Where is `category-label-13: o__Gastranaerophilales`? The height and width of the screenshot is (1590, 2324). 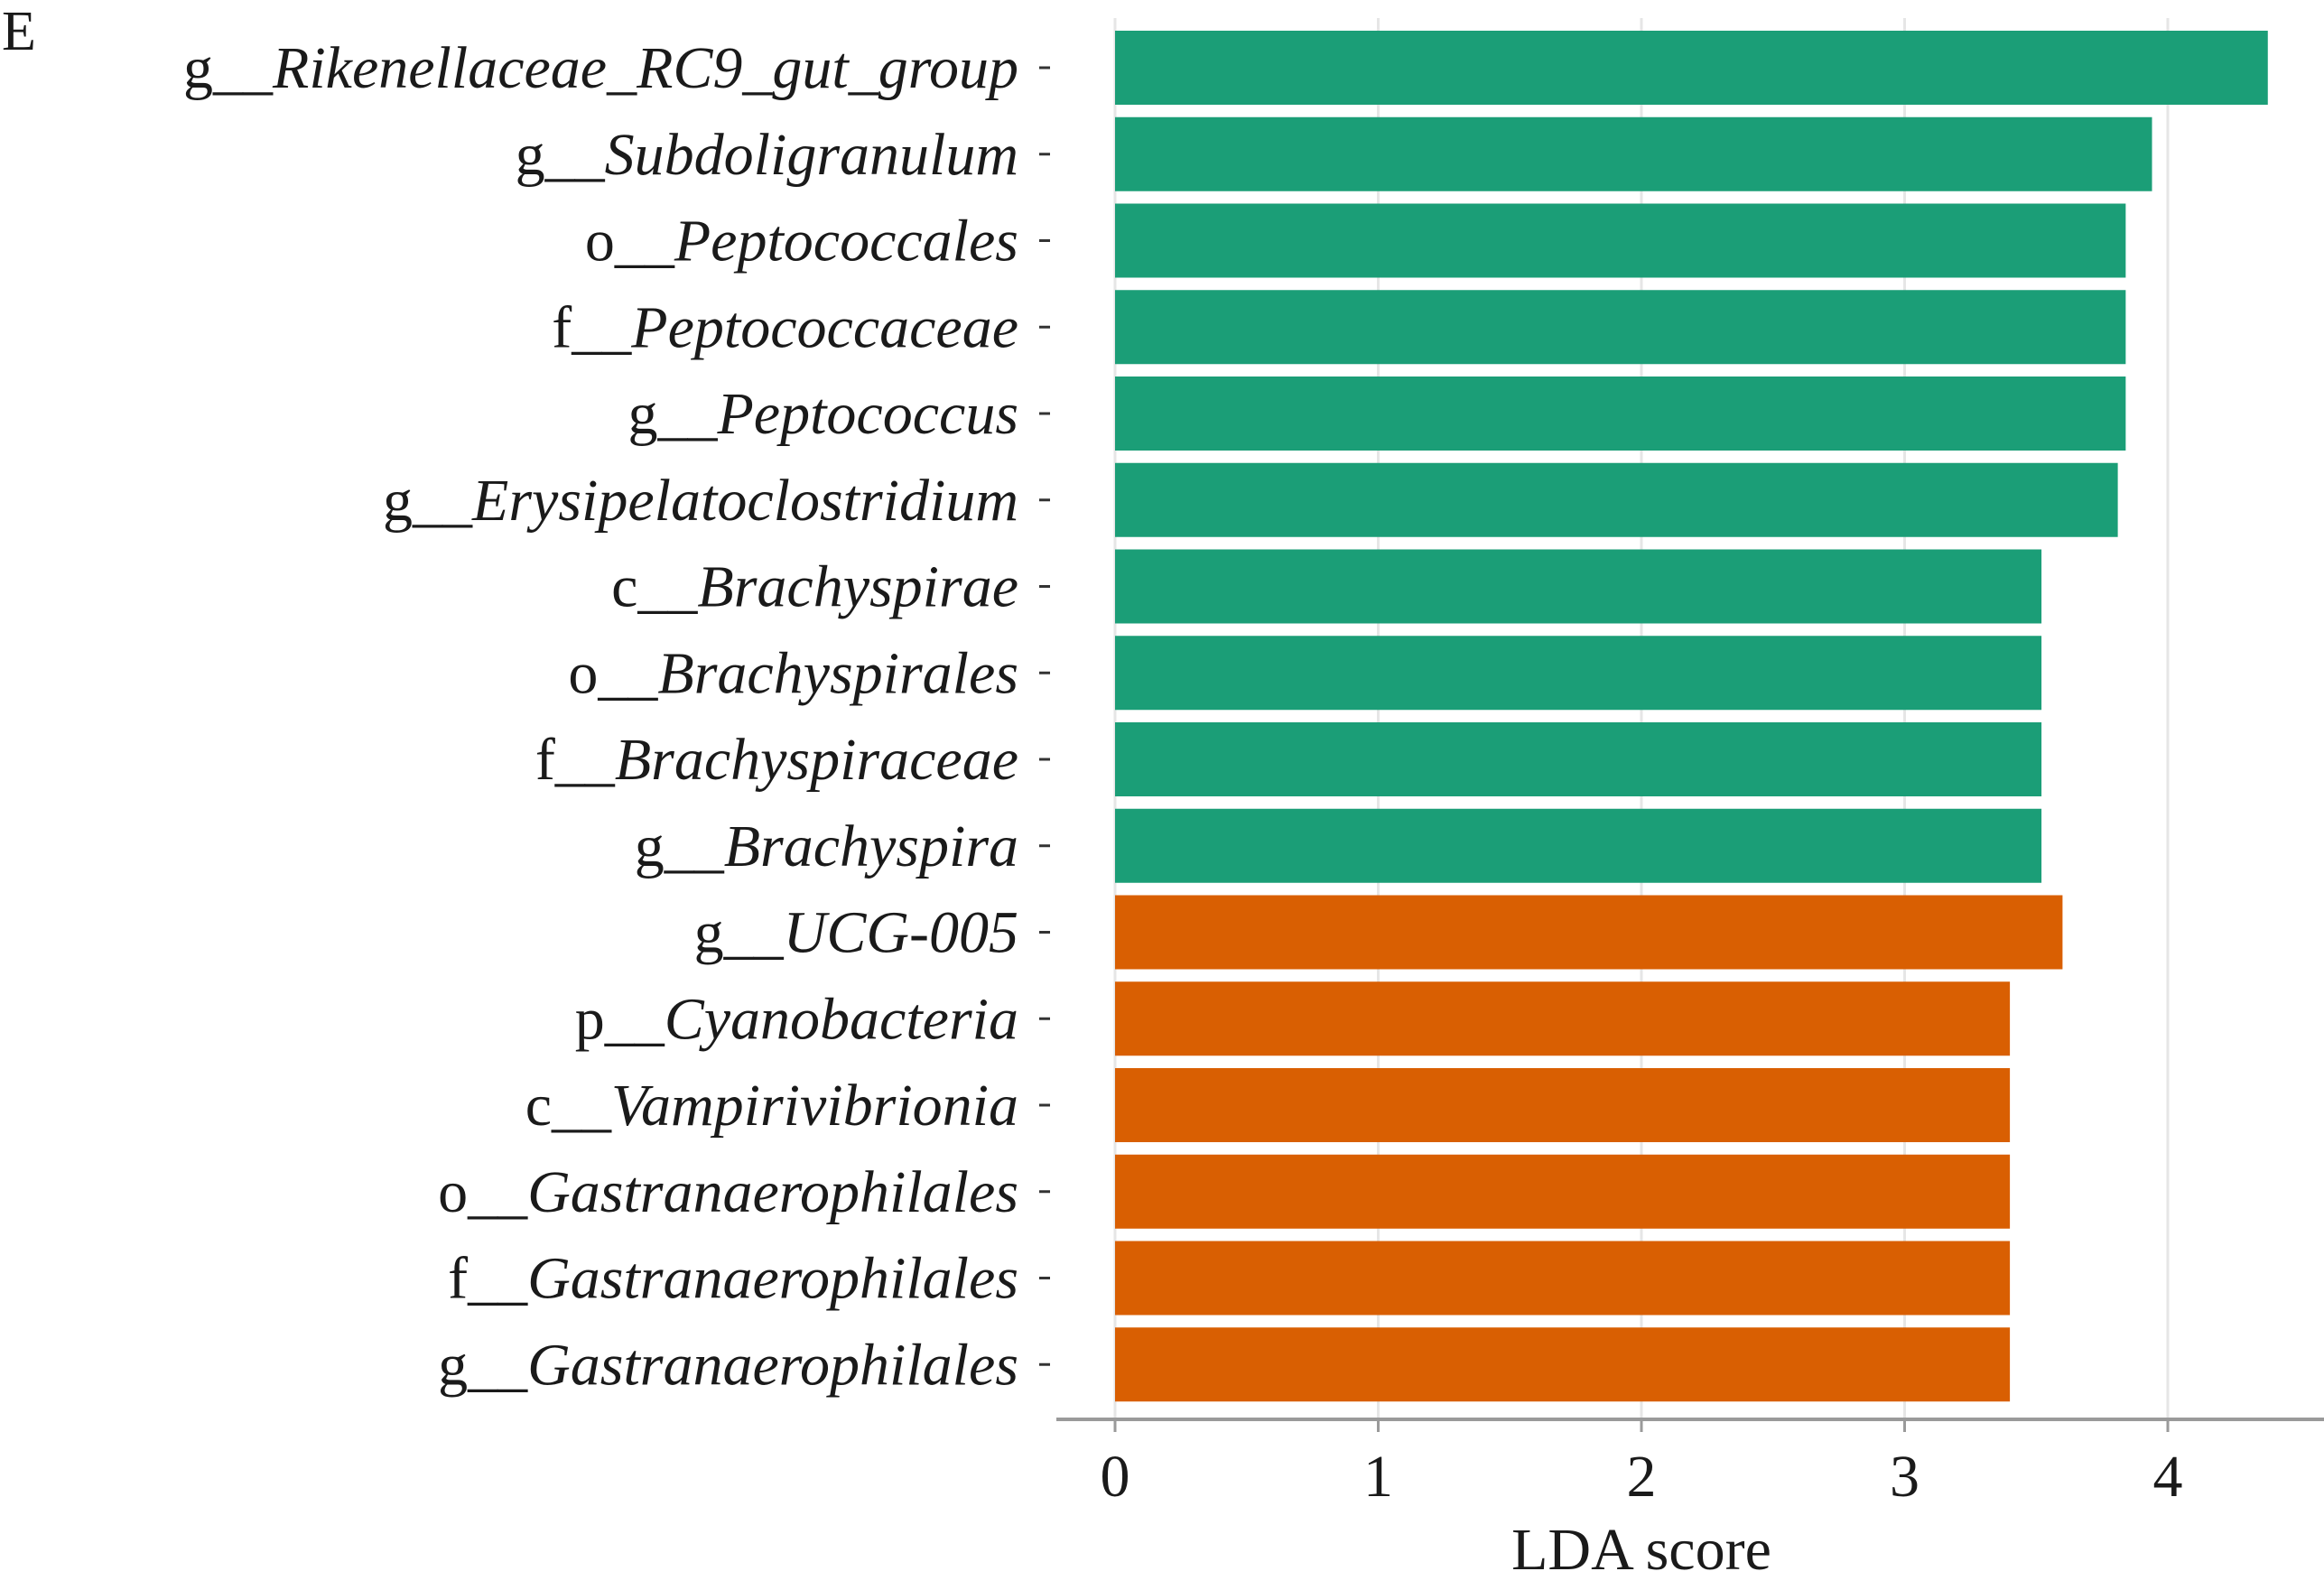
category-label-13: o__Gastranaerophilales is located at coordinates (728, 1192).